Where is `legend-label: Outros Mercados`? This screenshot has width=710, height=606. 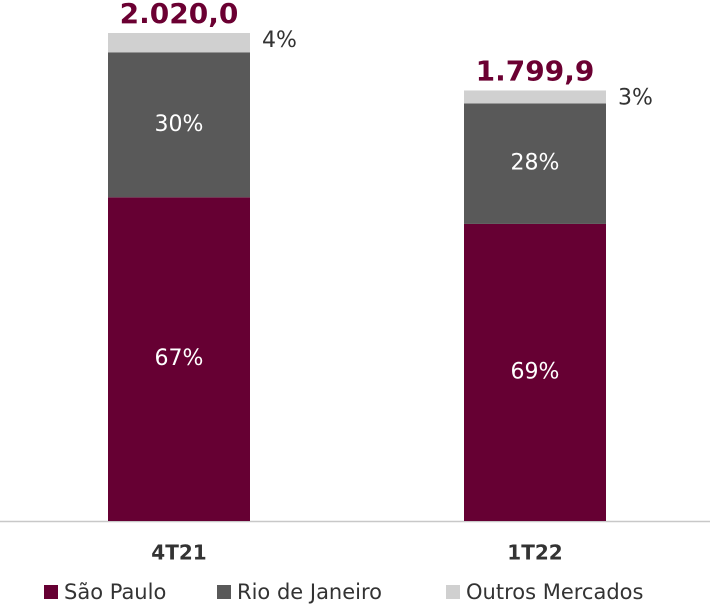 legend-label: Outros Mercados is located at coordinates (554, 592).